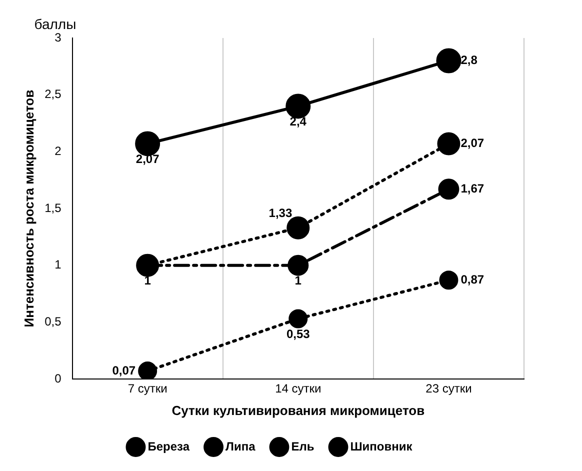  What do you see at coordinates (58, 37) in the screenshot?
I see `y-tick-label: 3` at bounding box center [58, 37].